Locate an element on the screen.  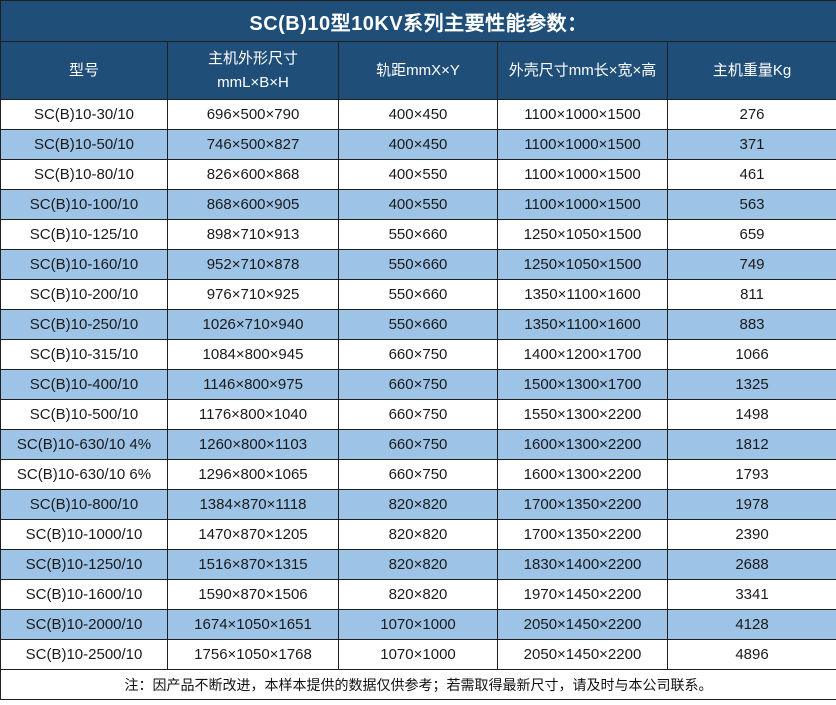
cell-dims: 868×600×905 is located at coordinates (253, 204).